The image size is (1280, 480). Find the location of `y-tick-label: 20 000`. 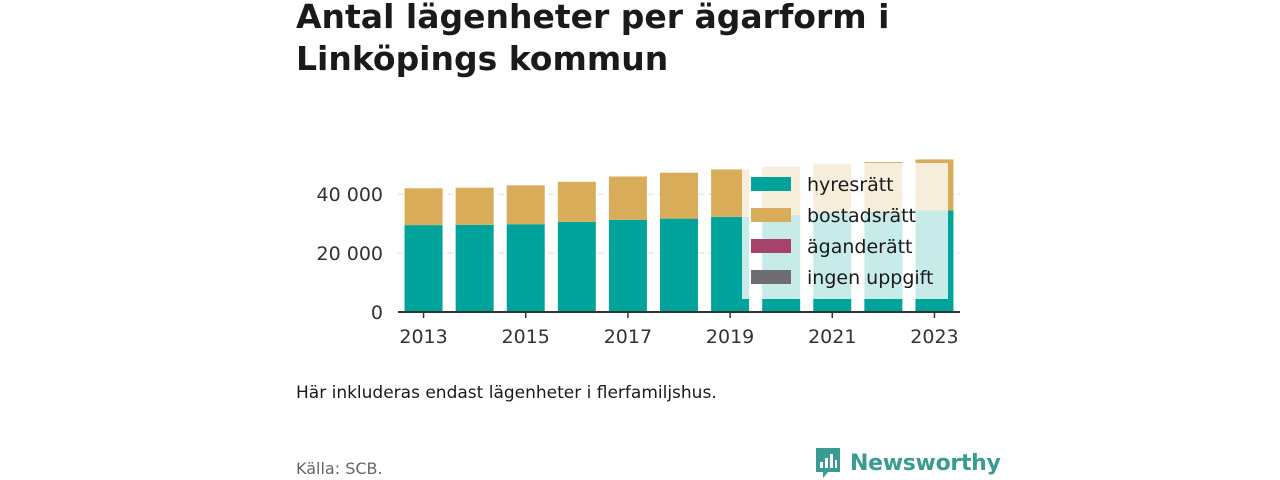

y-tick-label: 20 000 is located at coordinates (350, 254).